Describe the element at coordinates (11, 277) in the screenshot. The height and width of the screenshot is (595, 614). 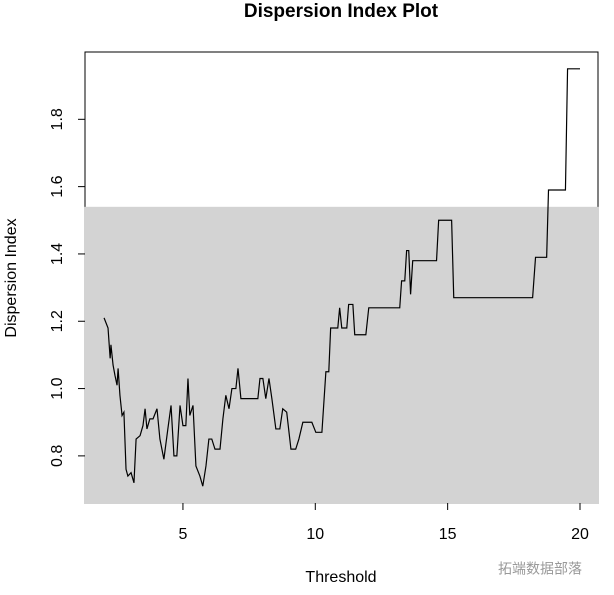
I see `y-axis-label: Dispersion Index` at that location.